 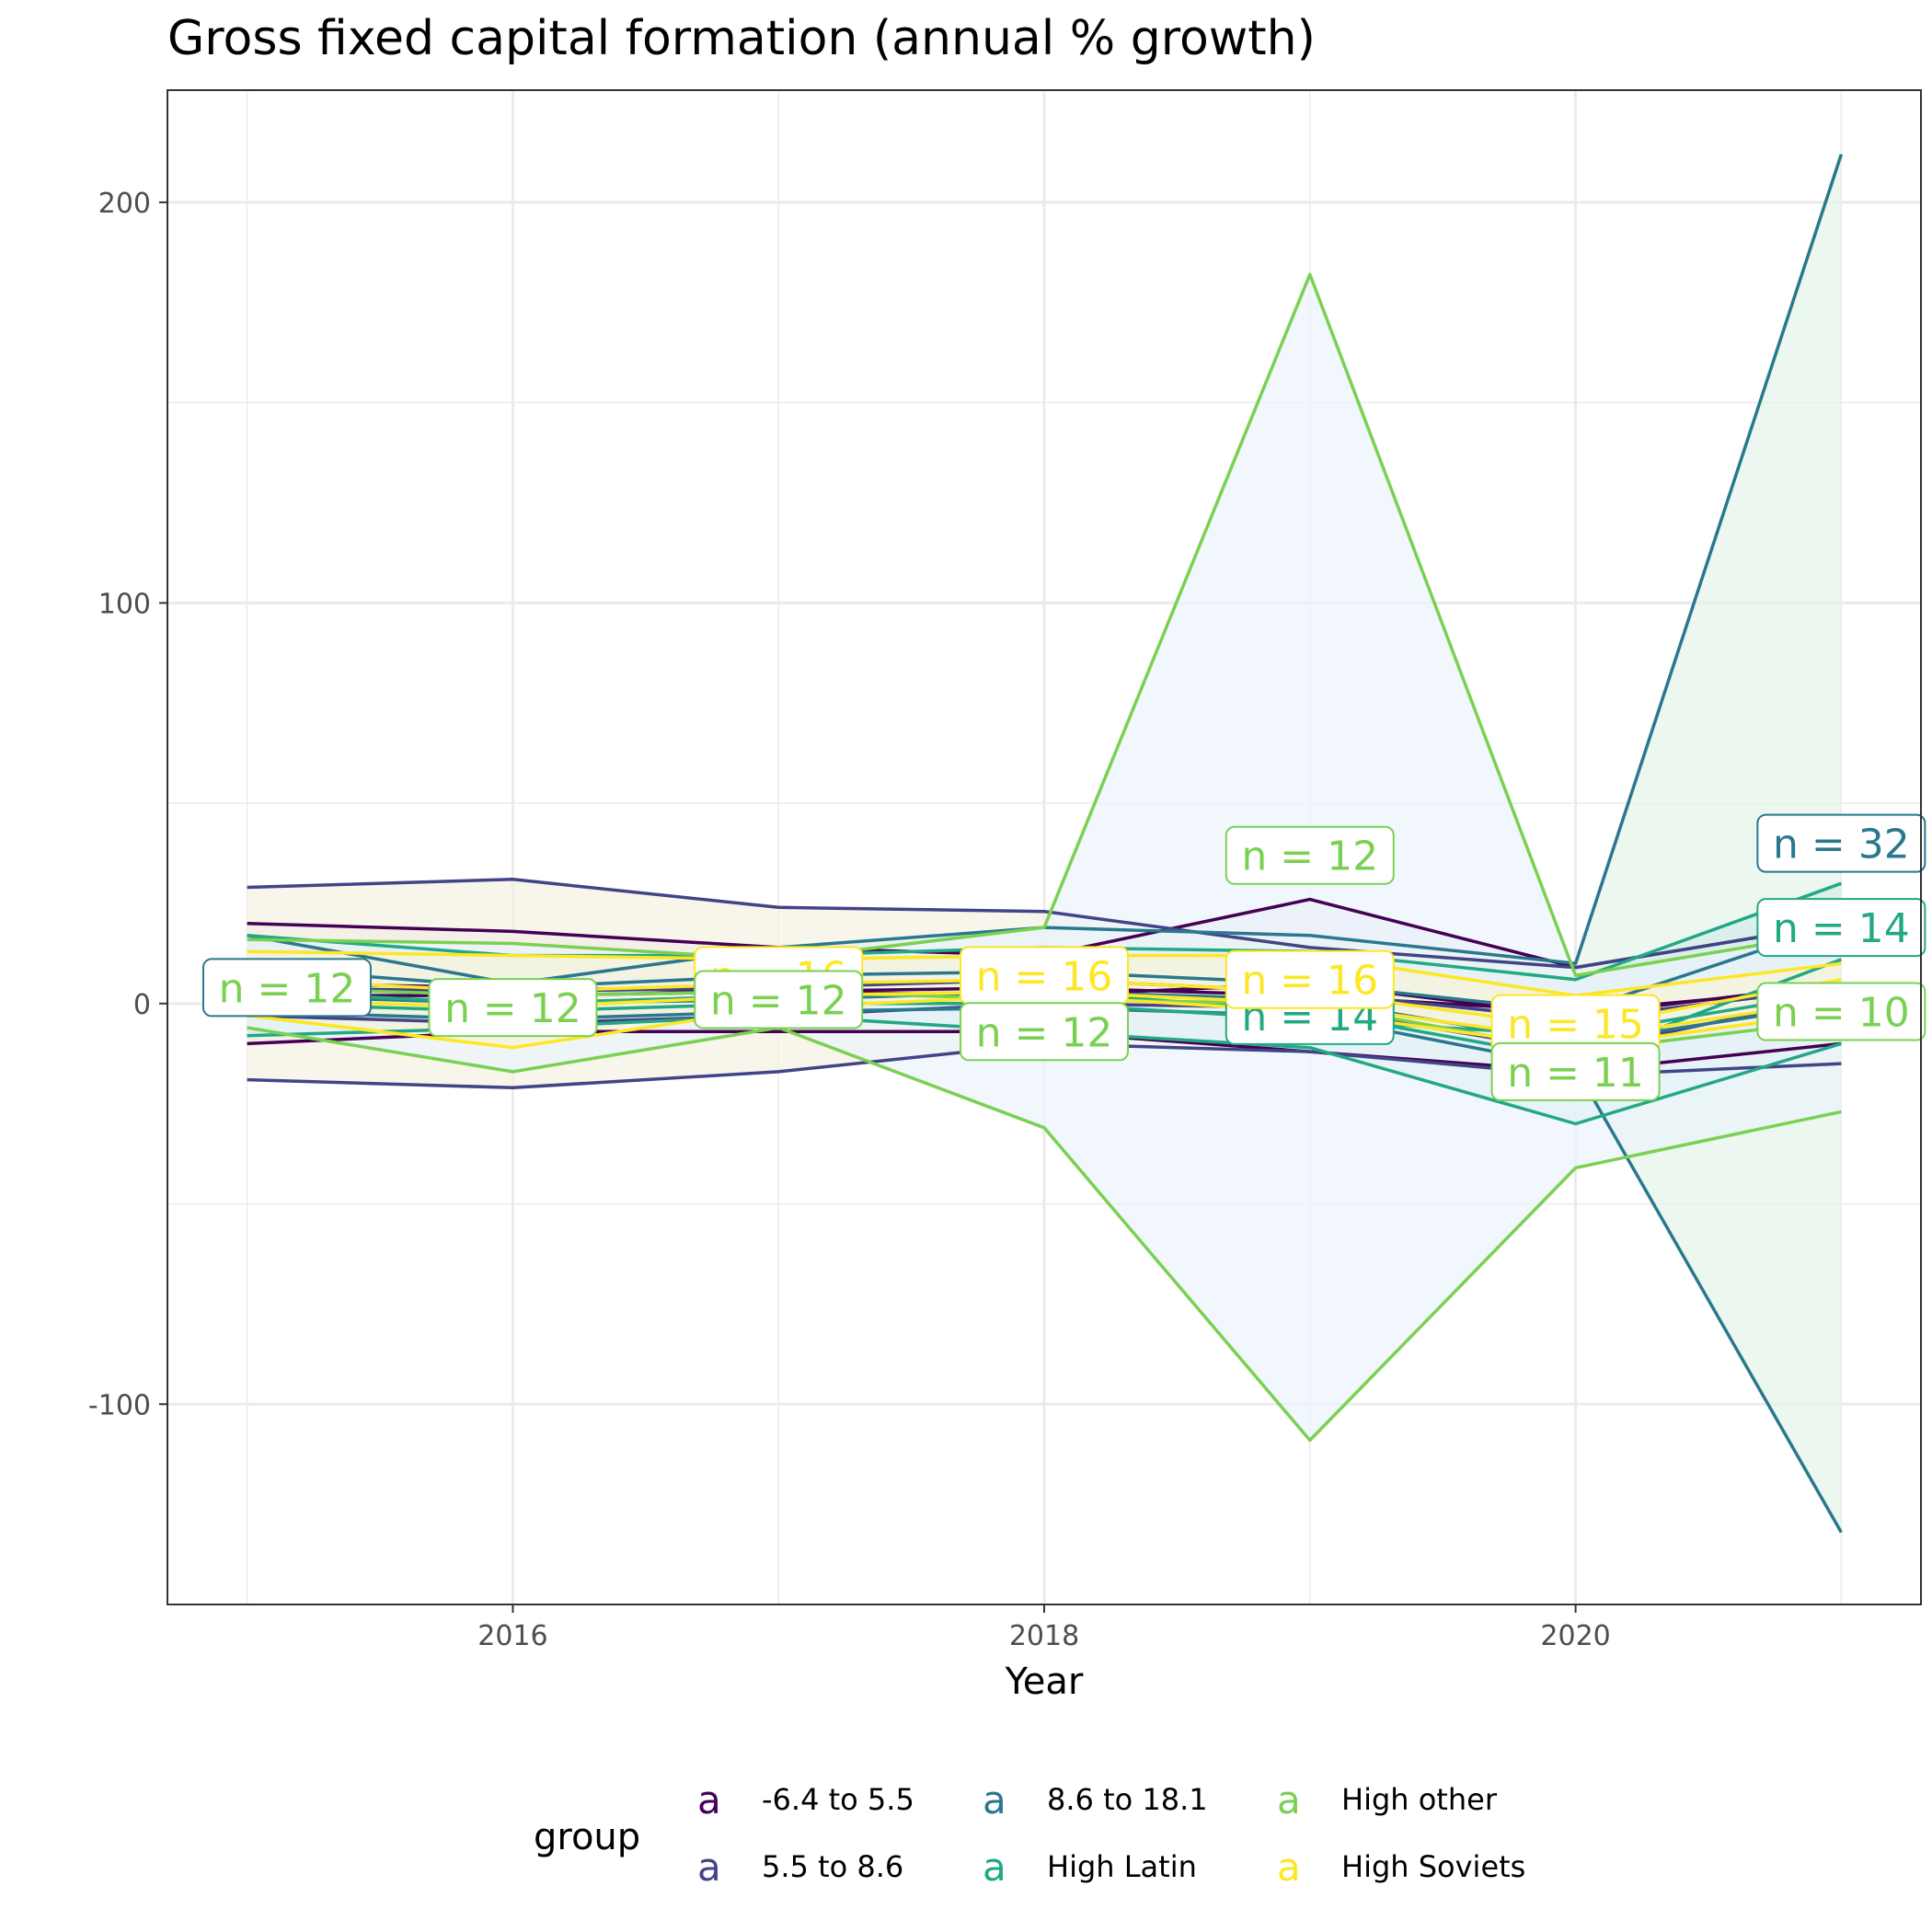 I want to click on legend-label: High other, so click(x=1419, y=1799).